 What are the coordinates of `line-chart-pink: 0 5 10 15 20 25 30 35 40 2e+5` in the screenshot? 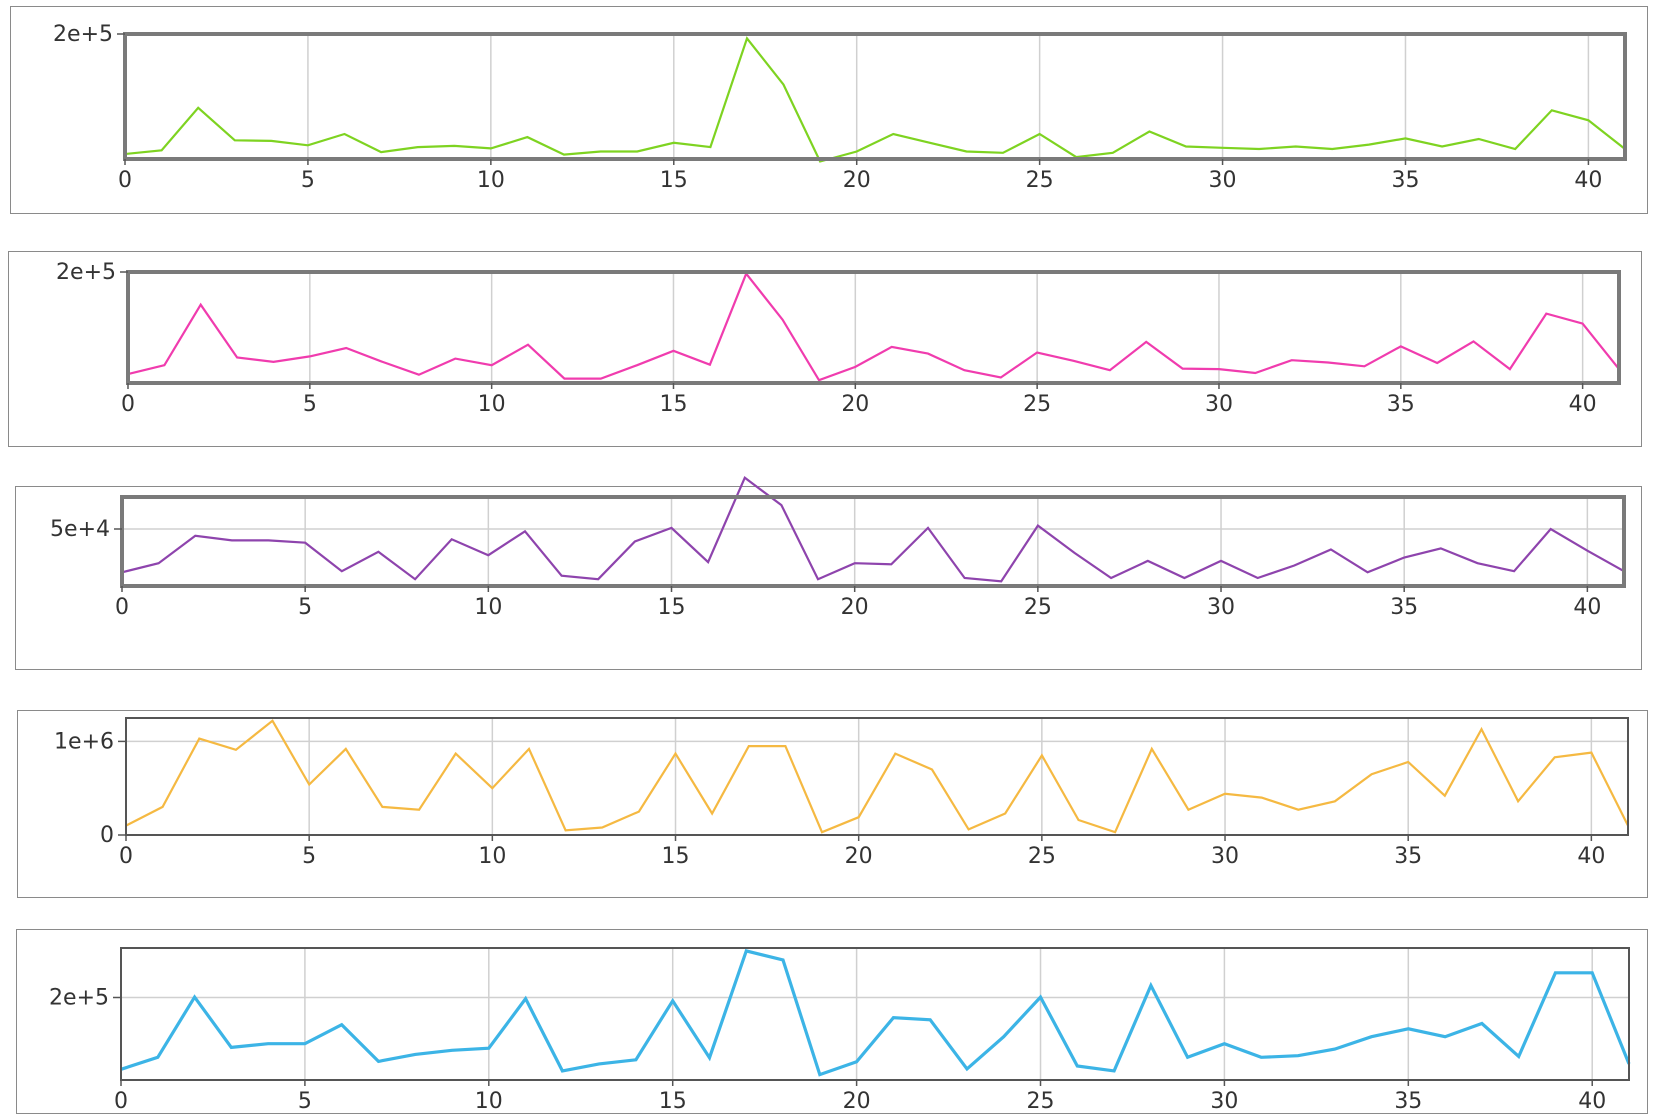 It's located at (838, 338).